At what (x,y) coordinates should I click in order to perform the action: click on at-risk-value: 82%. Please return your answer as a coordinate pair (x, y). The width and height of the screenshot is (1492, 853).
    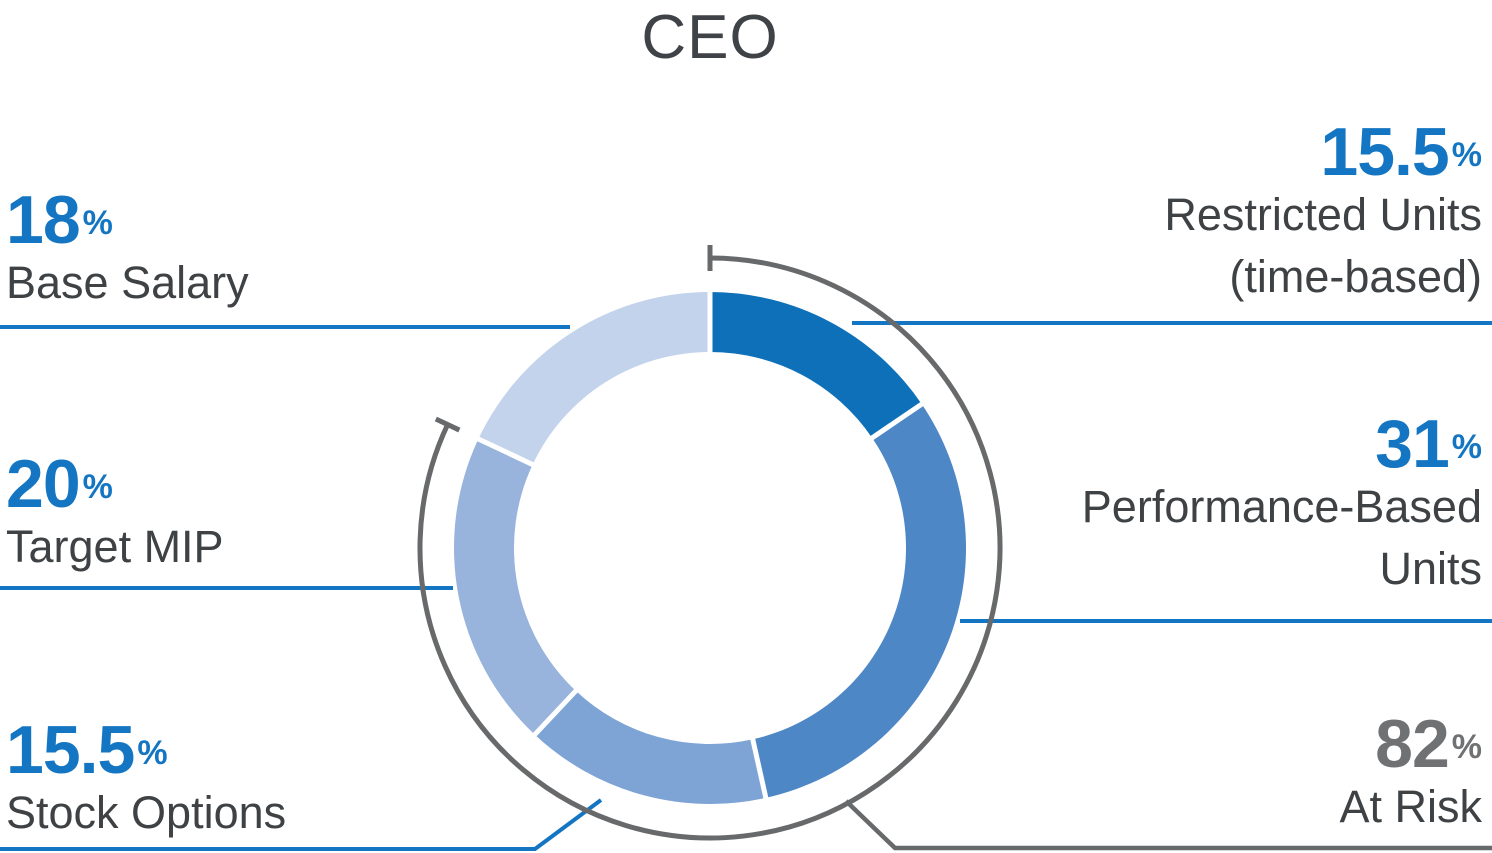
    Looking at the image, I should click on (1428, 744).